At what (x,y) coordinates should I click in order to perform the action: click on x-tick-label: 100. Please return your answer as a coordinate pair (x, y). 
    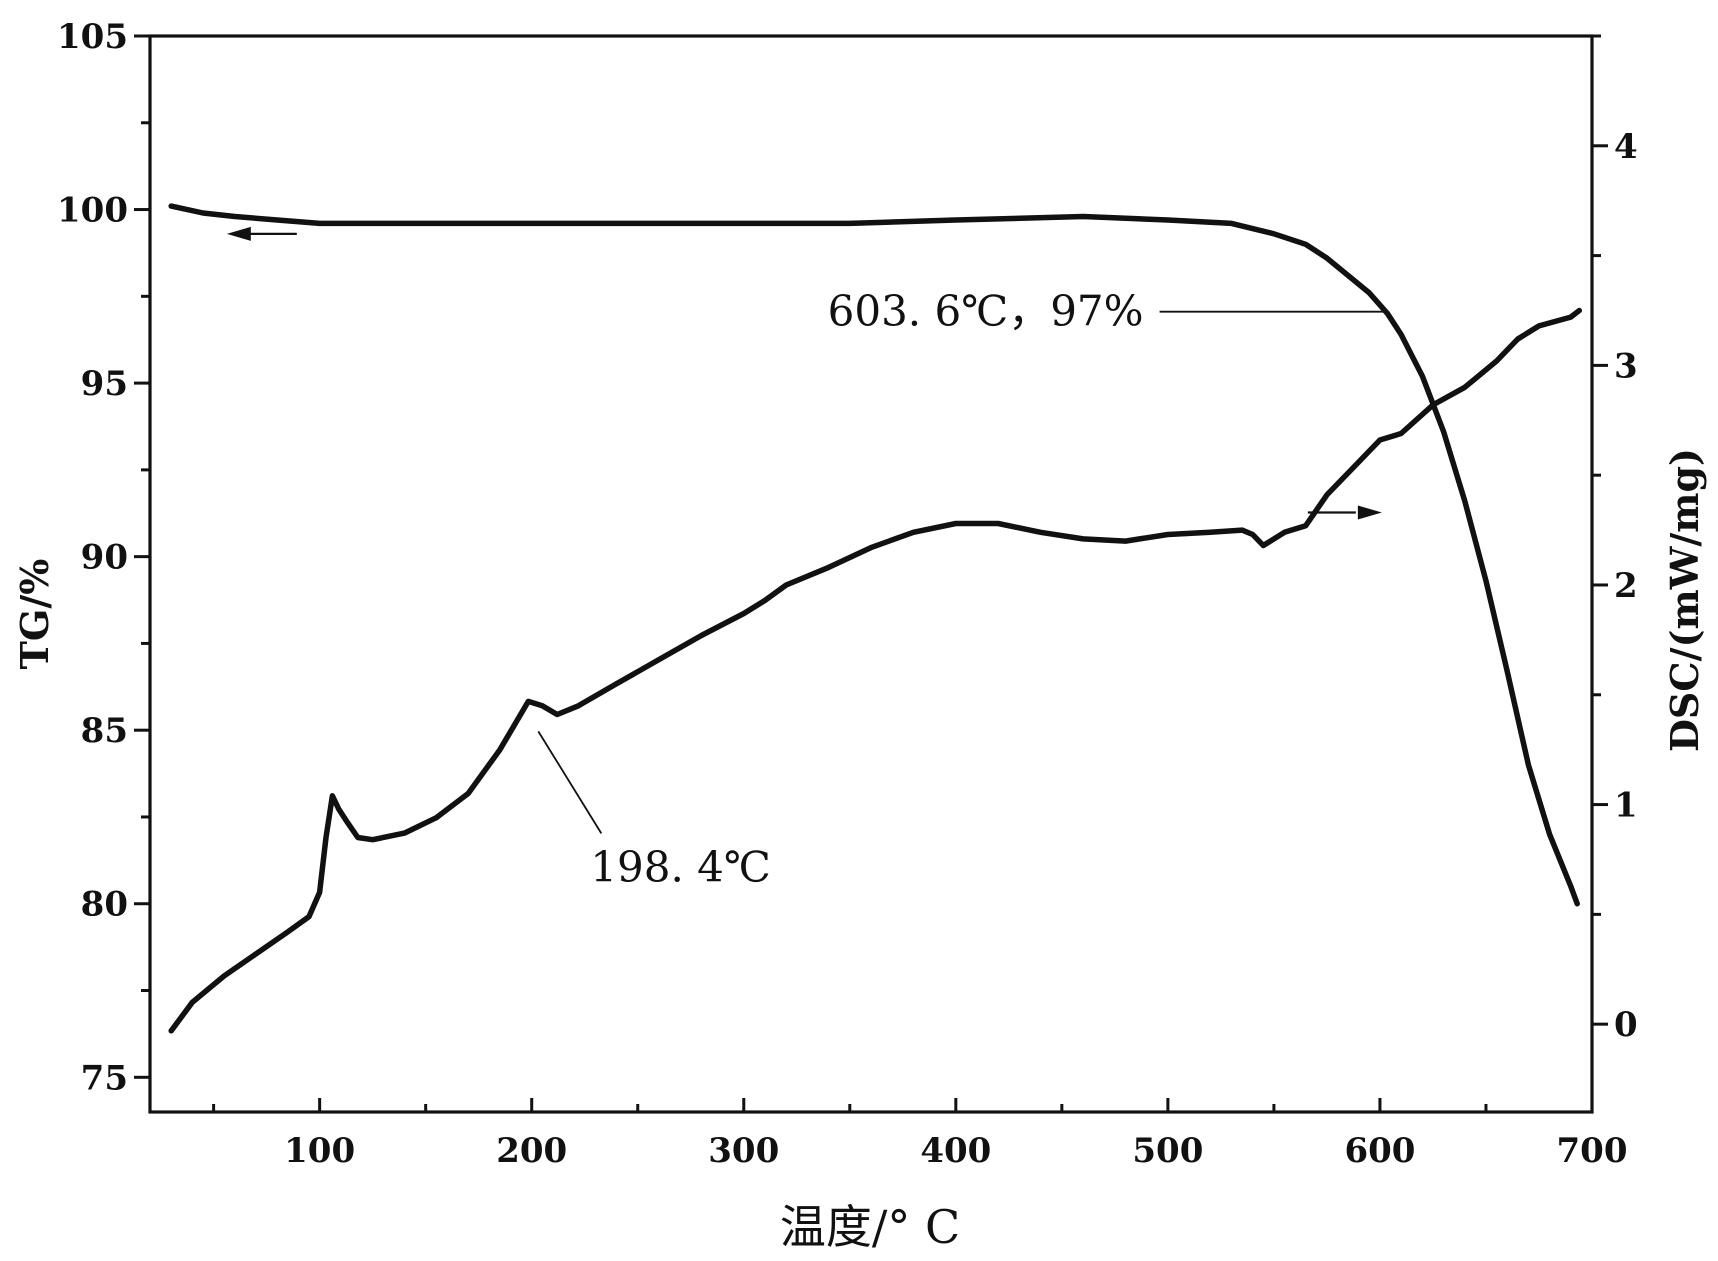
    Looking at the image, I should click on (319, 1151).